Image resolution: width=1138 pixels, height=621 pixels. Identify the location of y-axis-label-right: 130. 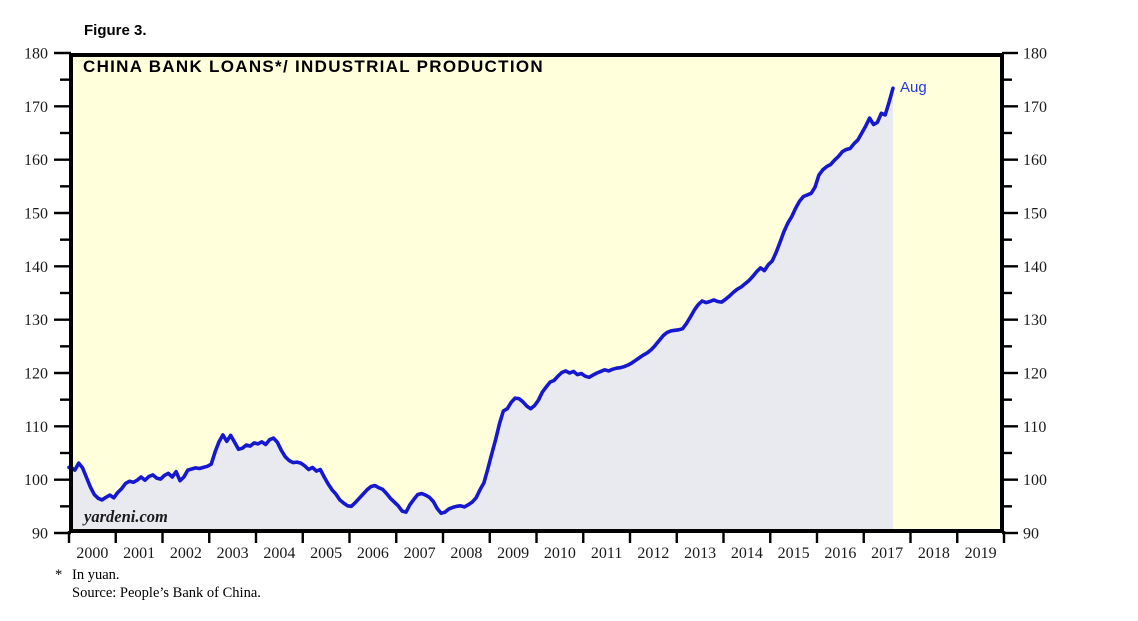
(1035, 320).